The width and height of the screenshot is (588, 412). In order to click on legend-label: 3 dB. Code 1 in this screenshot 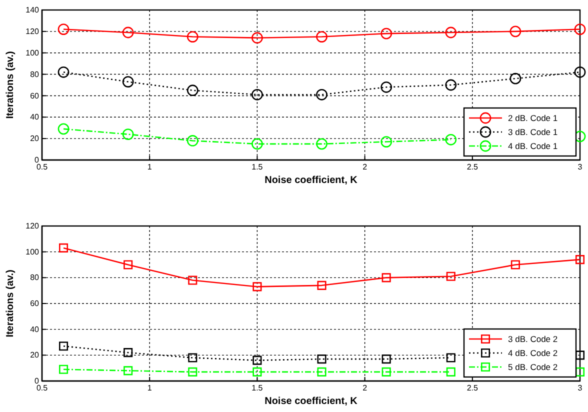, I will do `click(533, 132)`.